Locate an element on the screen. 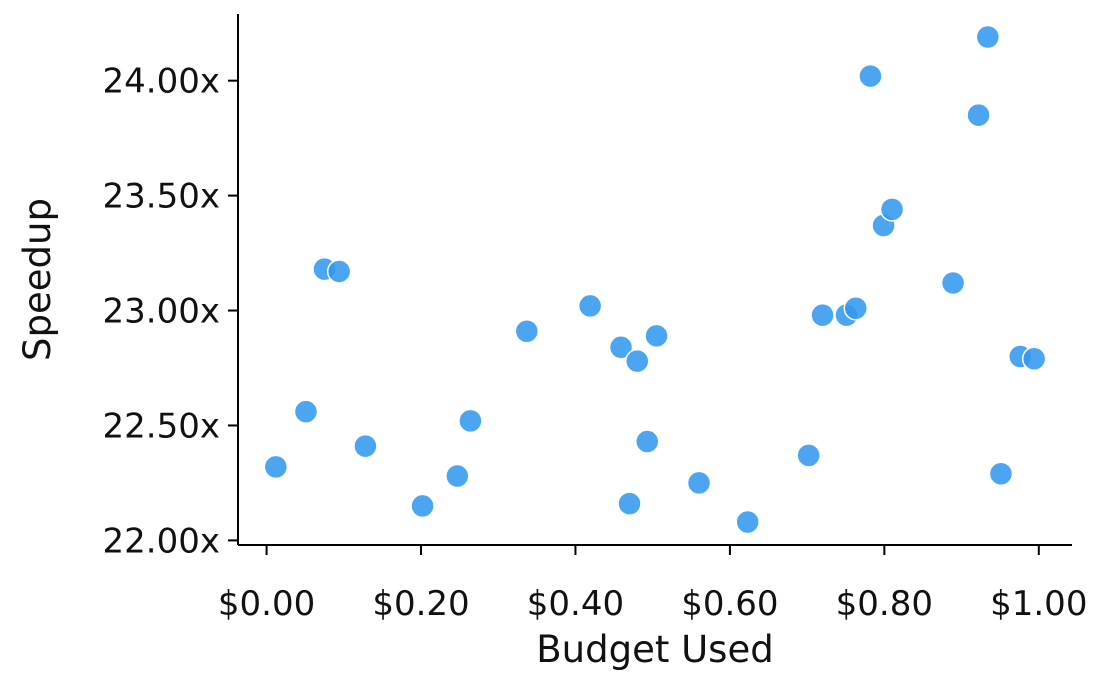 Image resolution: width=1108 pixels, height=686 pixels. y-axis-title: Speedup is located at coordinates (37, 279).